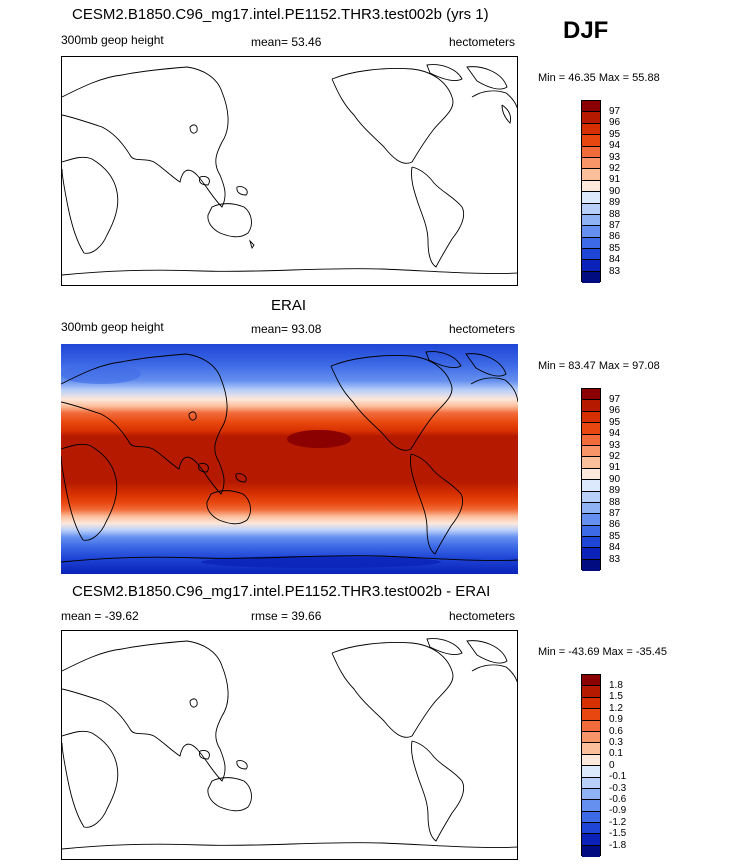 This screenshot has width=732, height=865. Describe the element at coordinates (599, 78) in the screenshot. I see `panel1-minmax: Min = 46.35 Max = 55.88` at that location.